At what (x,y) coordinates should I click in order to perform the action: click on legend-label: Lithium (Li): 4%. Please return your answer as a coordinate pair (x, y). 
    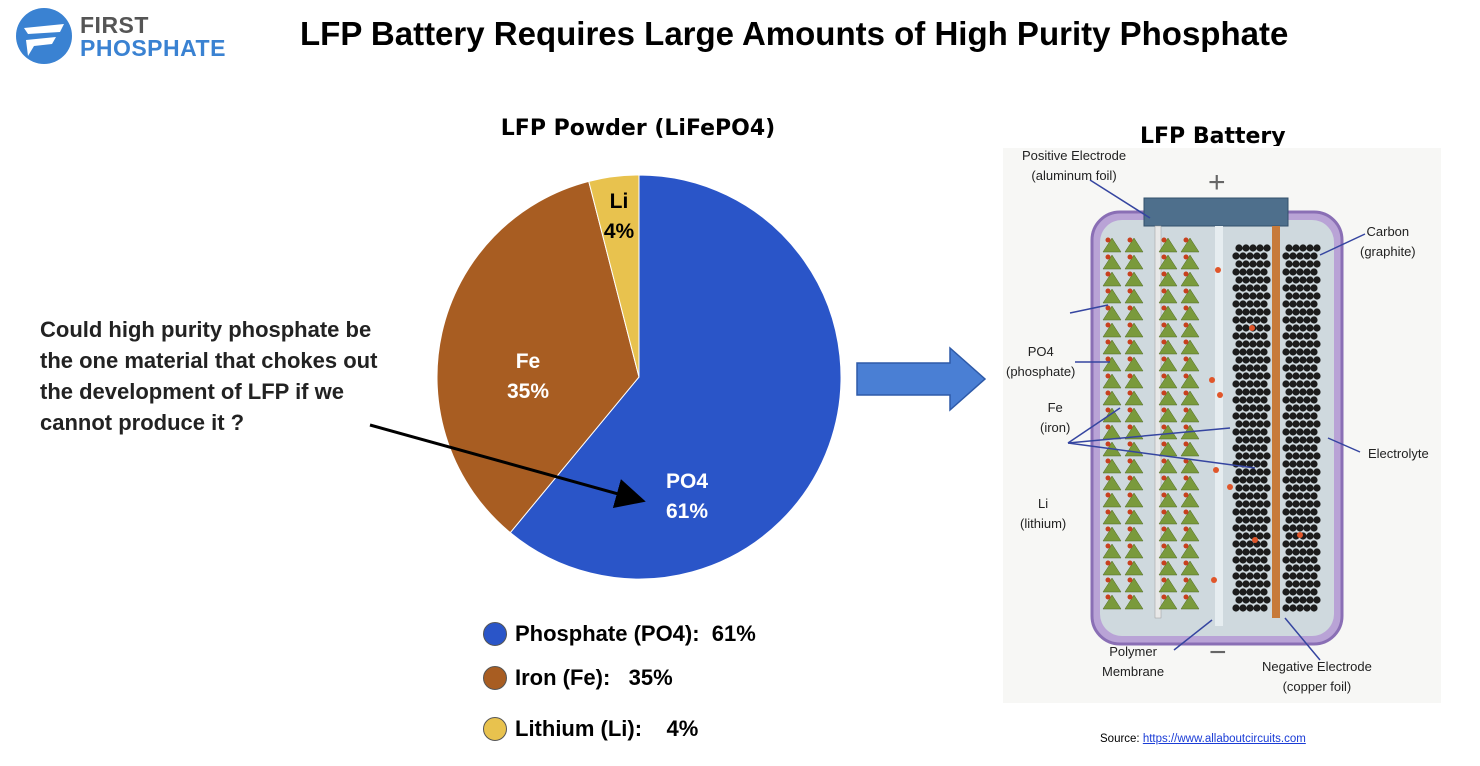
    Looking at the image, I should click on (607, 728).